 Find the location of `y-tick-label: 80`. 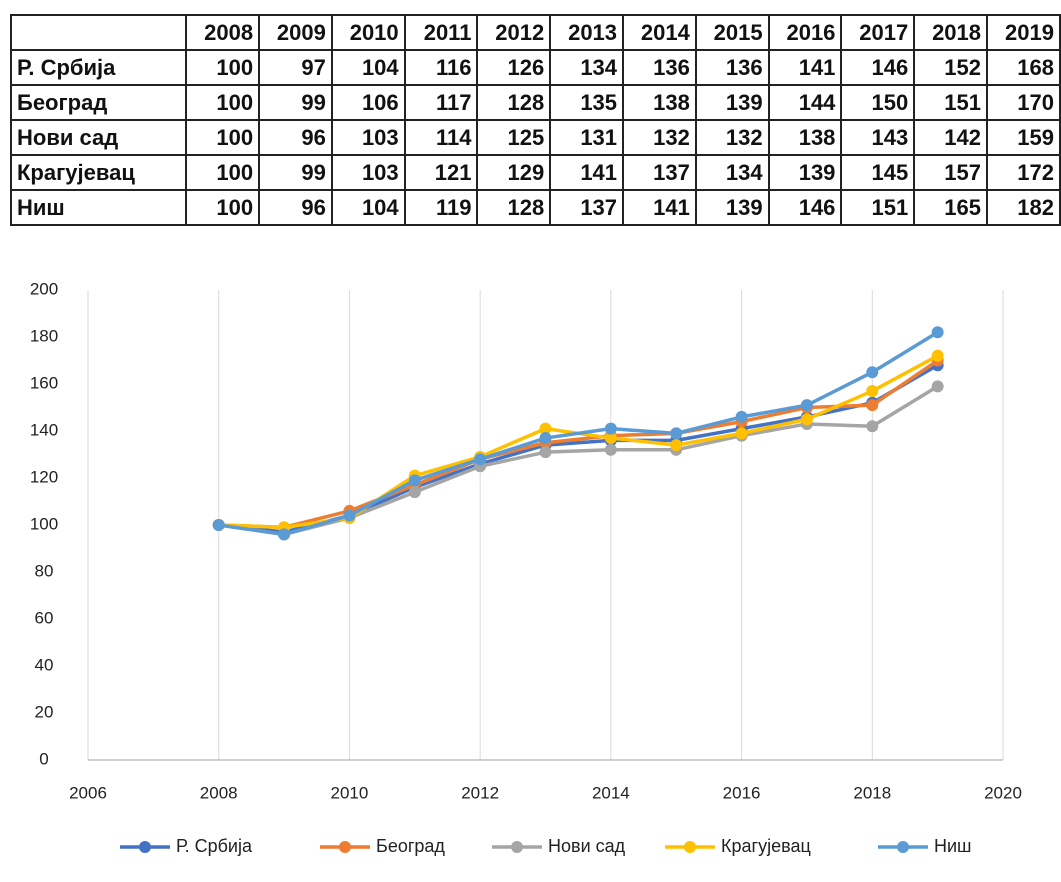

y-tick-label: 80 is located at coordinates (44, 570).